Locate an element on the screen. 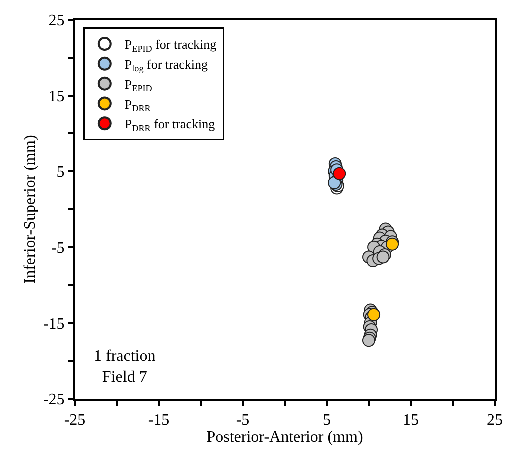  y-axis-title: Inferior-Superior (mm) is located at coordinates (30, 209).